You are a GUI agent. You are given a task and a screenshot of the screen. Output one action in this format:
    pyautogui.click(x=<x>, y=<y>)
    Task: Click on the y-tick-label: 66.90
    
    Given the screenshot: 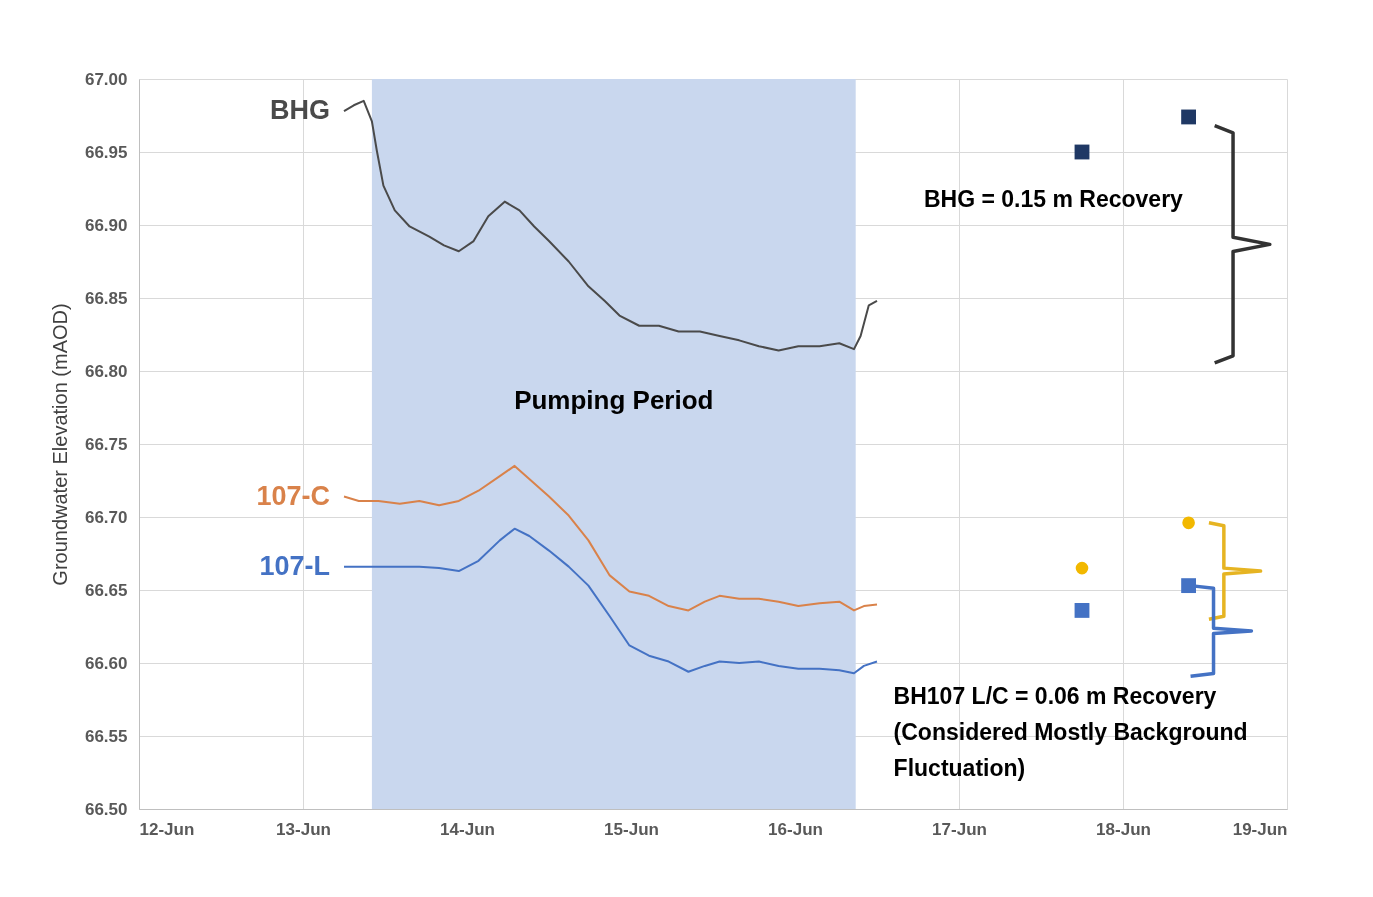 What is the action you would take?
    pyautogui.click(x=106, y=225)
    